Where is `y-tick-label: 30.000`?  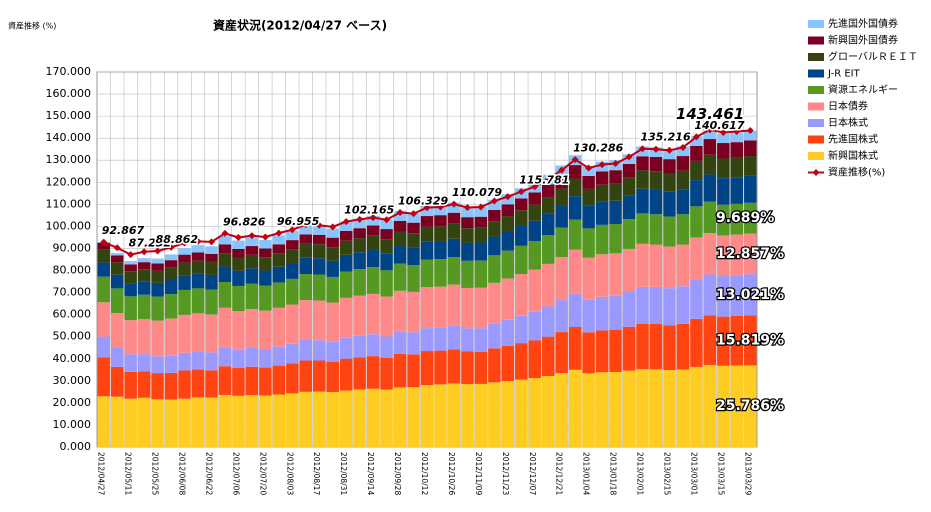 y-tick-label: 30.000 is located at coordinates (72, 380).